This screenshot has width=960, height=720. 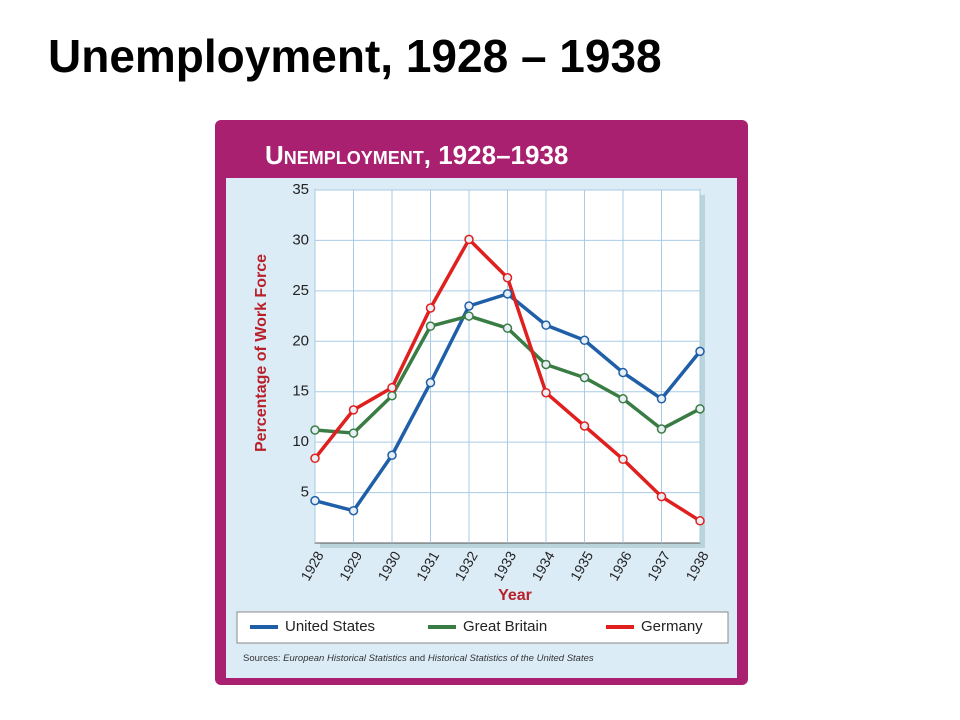 I want to click on source-part: and, so click(x=417, y=658).